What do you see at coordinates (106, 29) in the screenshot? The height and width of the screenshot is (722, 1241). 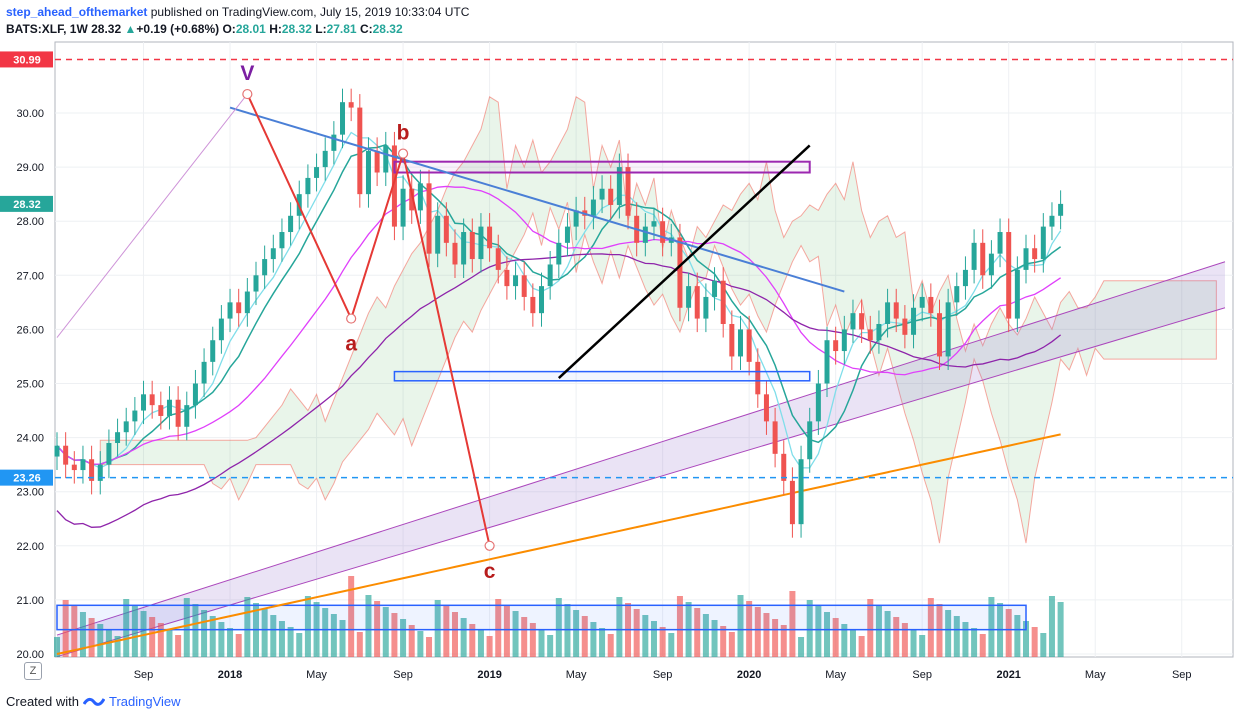 I see `last-price: 28.32` at bounding box center [106, 29].